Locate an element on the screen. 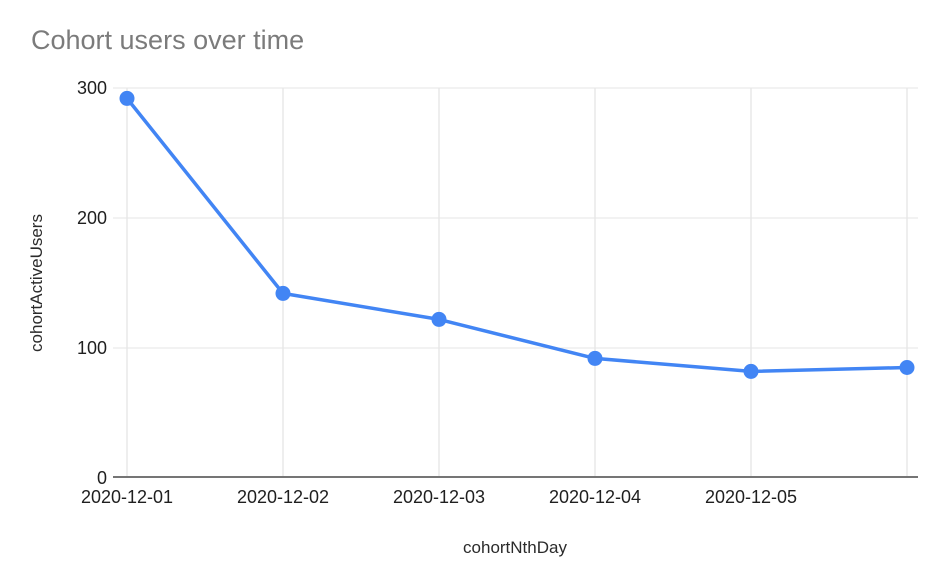 This screenshot has width=945, height=584. y-tick-label: 100 is located at coordinates (91, 348).